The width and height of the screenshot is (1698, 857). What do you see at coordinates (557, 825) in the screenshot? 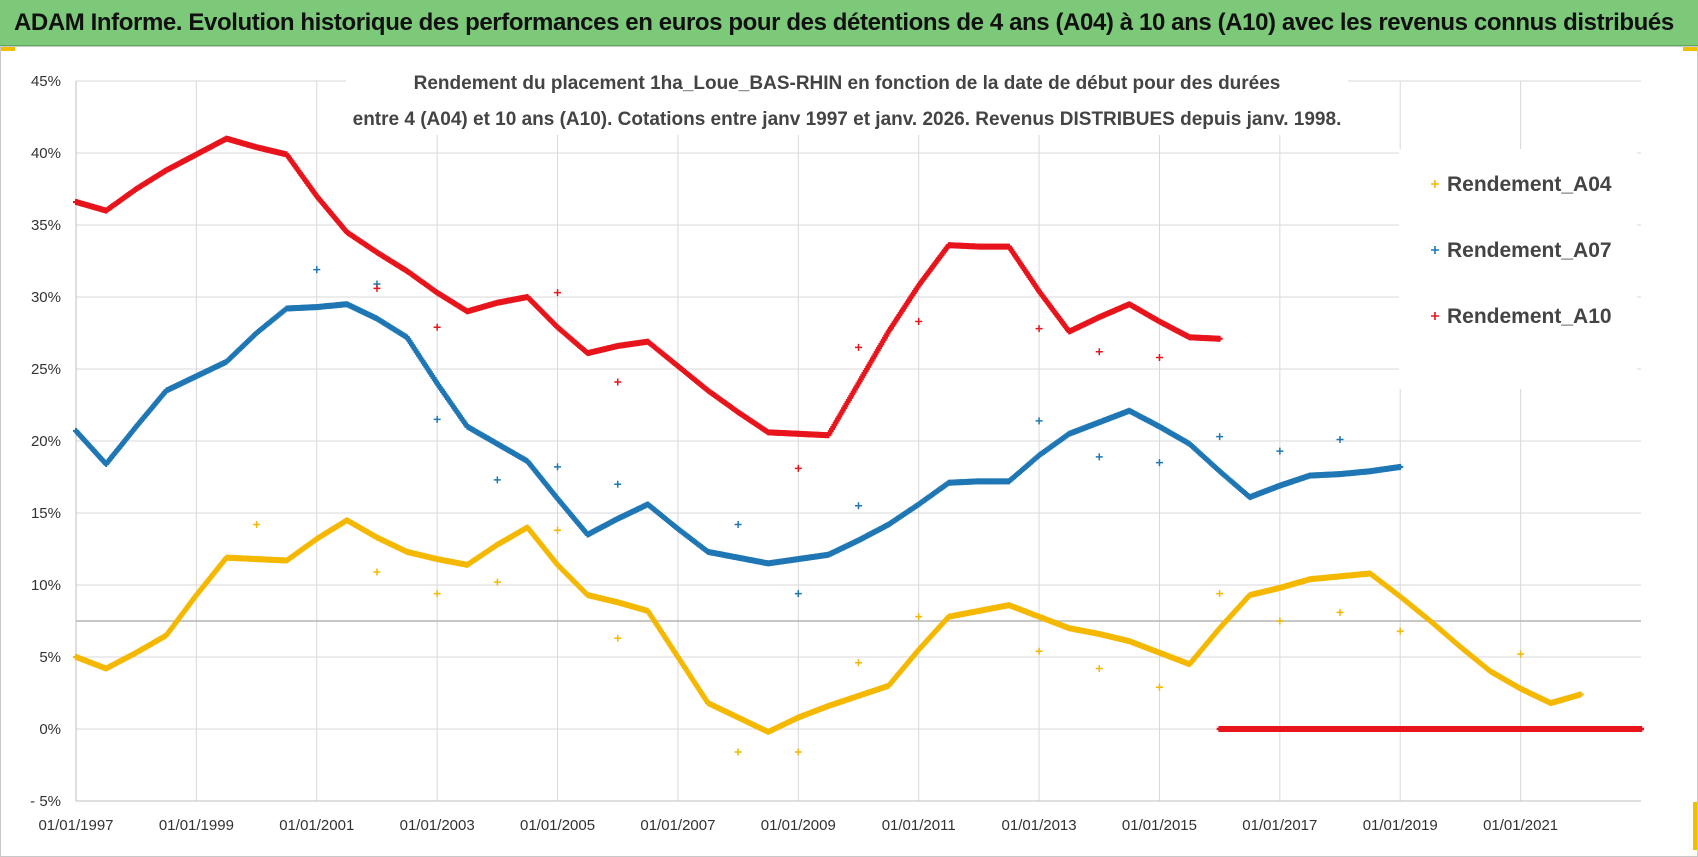
I see `x-tick-label: 01/01/2005` at bounding box center [557, 825].